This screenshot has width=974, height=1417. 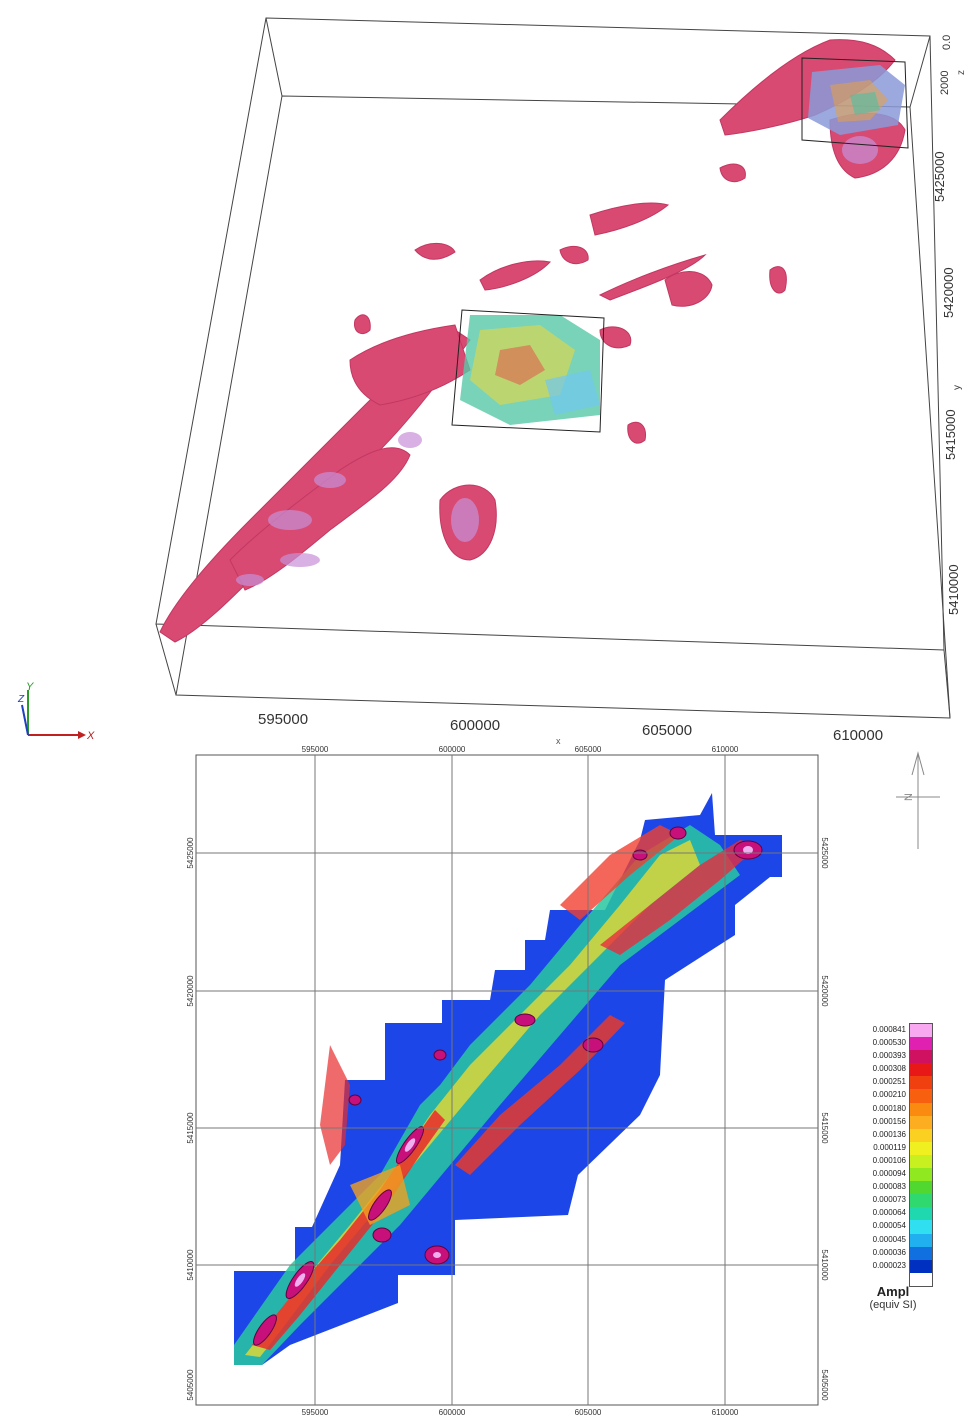 What do you see at coordinates (520, 749) in the screenshot?
I see `map-x-ticks-top: 595000 600000 605000 610000` at bounding box center [520, 749].